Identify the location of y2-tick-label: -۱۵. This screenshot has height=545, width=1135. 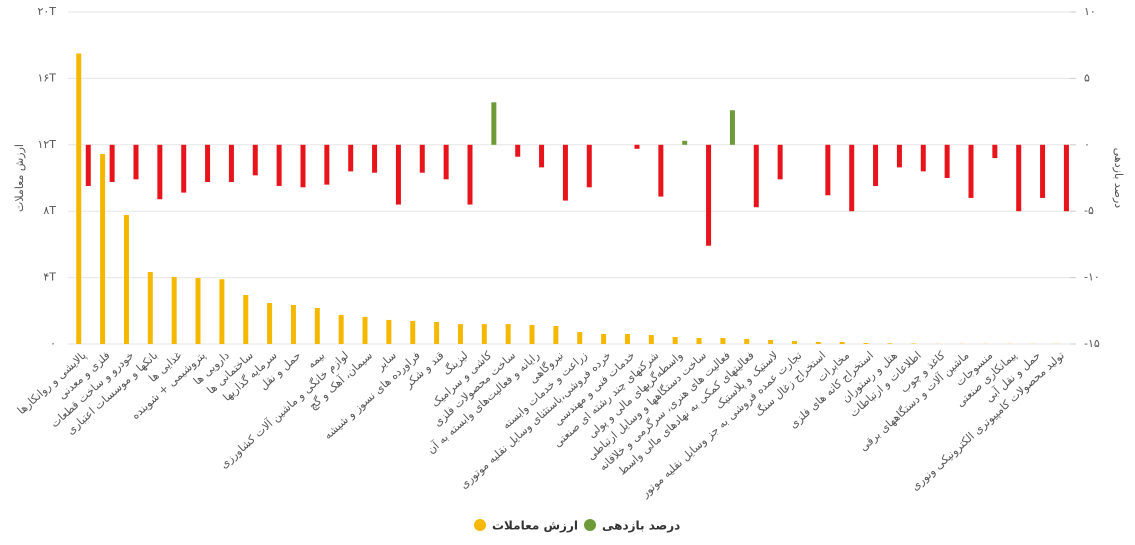
(1092, 343).